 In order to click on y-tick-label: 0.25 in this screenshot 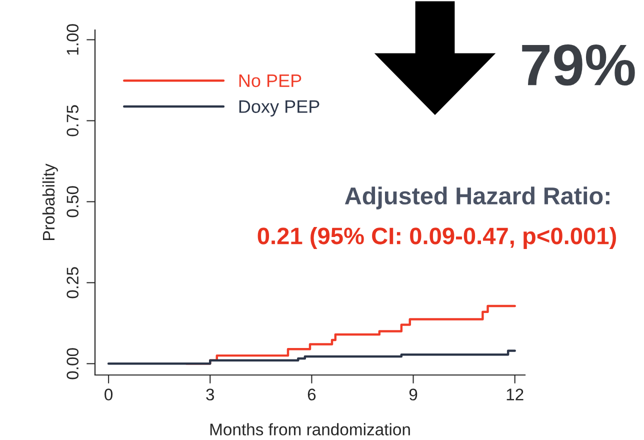, I will do `click(72, 282)`.